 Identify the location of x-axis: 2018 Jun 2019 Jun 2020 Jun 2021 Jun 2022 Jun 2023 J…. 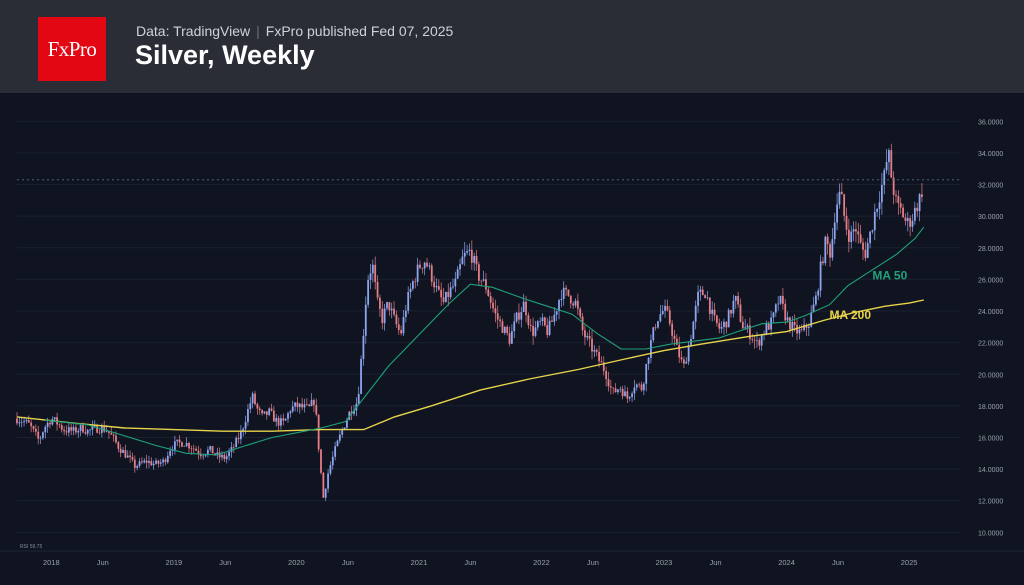
(480, 562).